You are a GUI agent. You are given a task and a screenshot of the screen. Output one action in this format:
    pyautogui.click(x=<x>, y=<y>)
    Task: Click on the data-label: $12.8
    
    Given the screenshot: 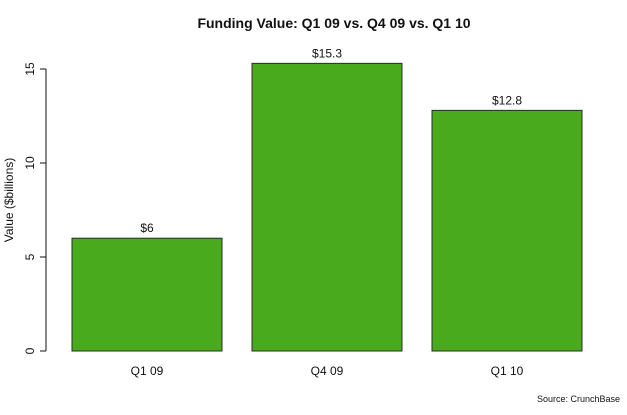 What is the action you would take?
    pyautogui.click(x=507, y=100)
    